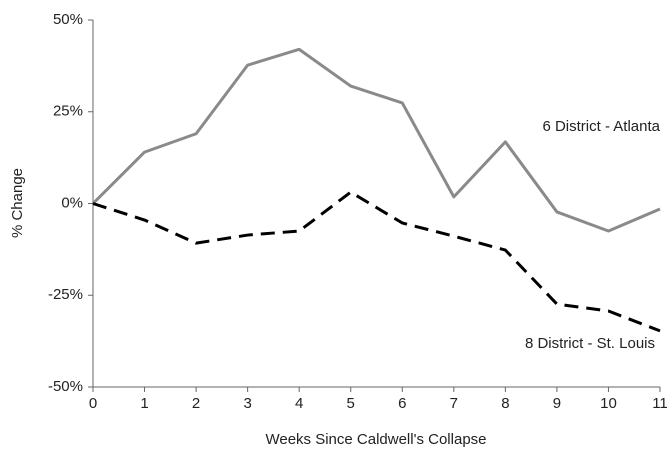  Describe the element at coordinates (454, 403) in the screenshot. I see `x-tick-label: 7` at that location.